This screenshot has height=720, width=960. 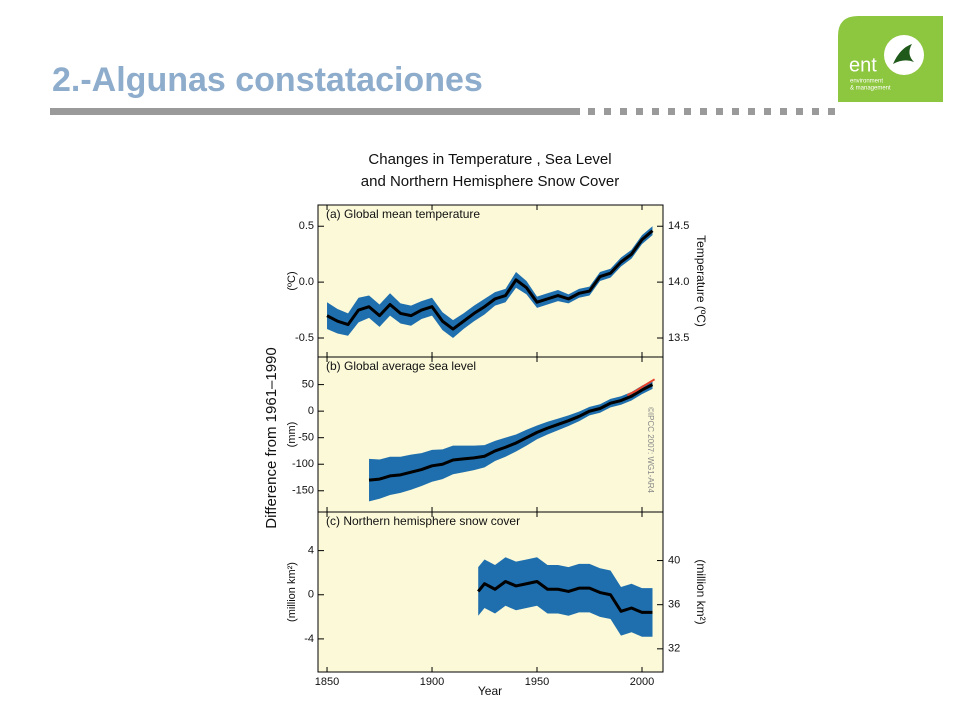 I want to click on figure-title: Changes in Temperature , Sea Level, so click(x=489, y=159).